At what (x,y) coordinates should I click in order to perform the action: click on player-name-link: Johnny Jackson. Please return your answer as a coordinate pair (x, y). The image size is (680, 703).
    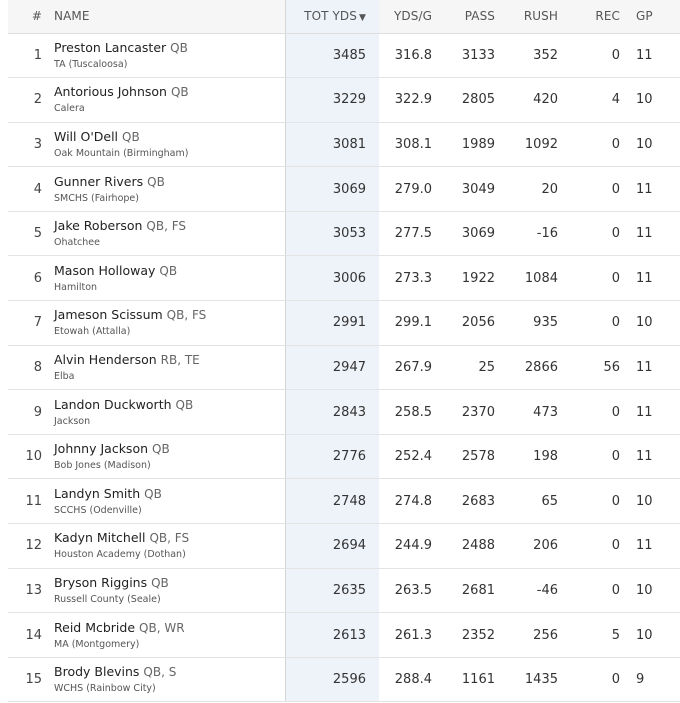
    Looking at the image, I should click on (101, 449).